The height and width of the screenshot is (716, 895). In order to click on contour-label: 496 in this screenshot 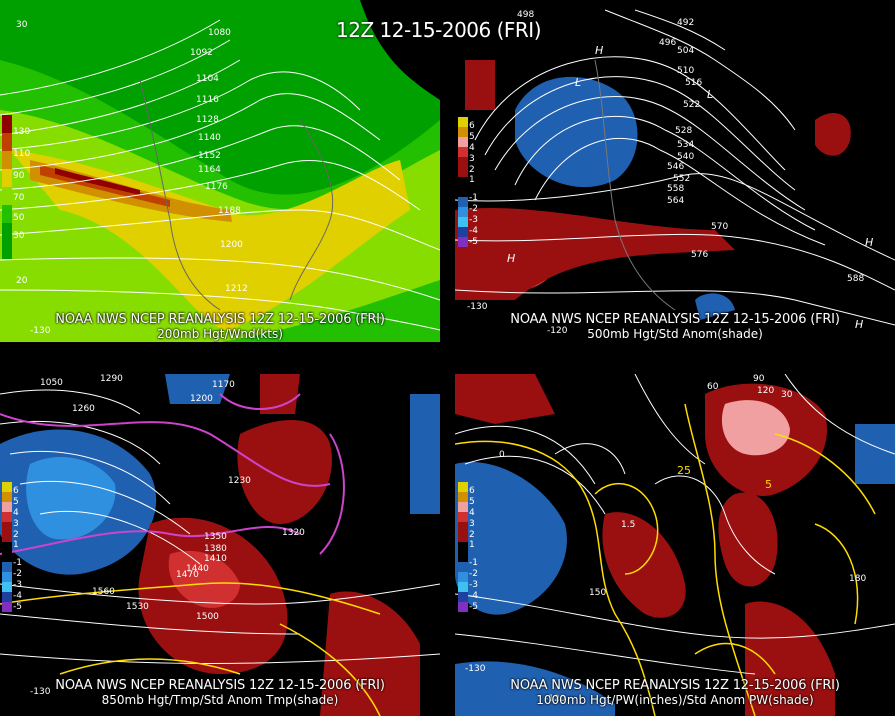, I will do `click(668, 43)`.